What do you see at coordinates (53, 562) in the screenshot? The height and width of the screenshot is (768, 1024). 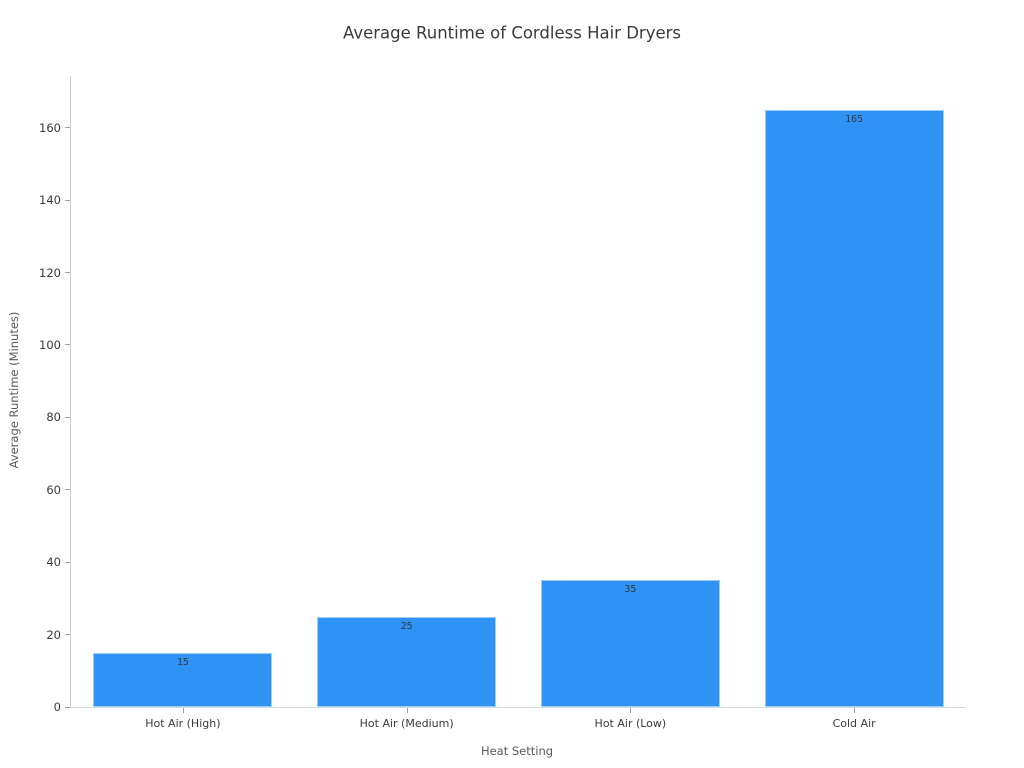 I see `y-tick-label: 40` at bounding box center [53, 562].